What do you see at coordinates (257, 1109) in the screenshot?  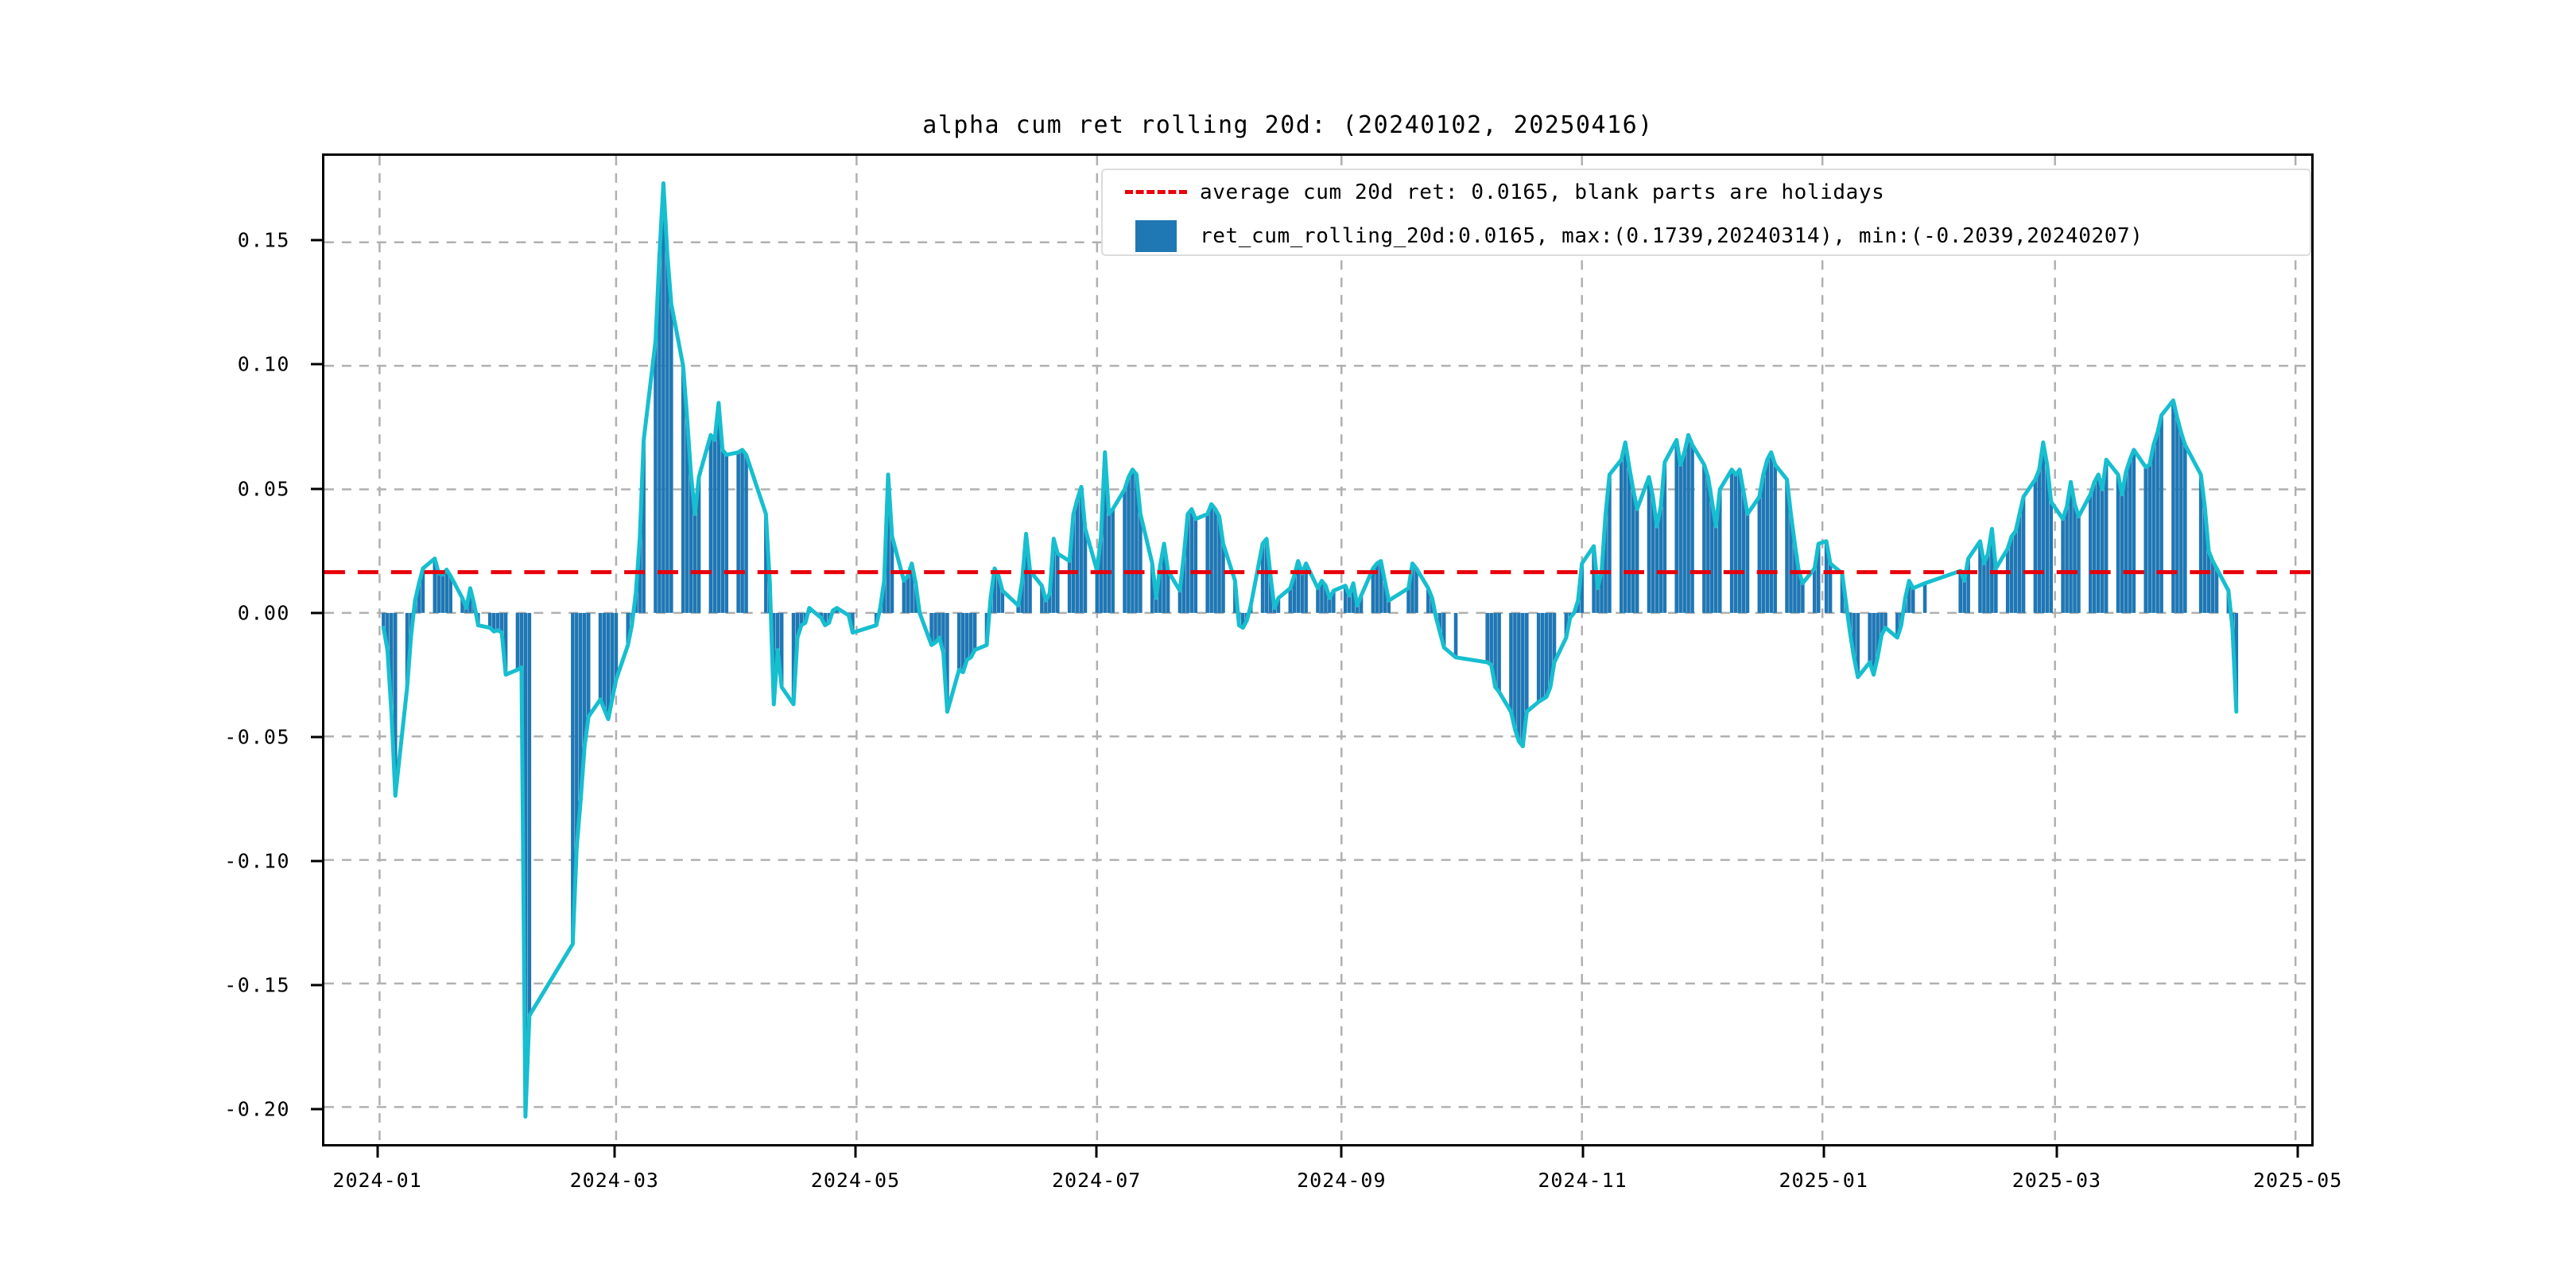 I see `y-axis-tick-label: -0.20` at bounding box center [257, 1109].